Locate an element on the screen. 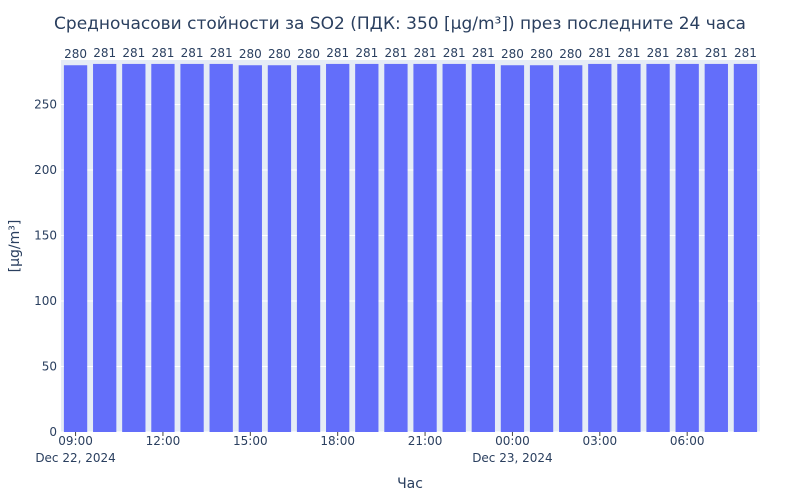  y-axis-ticks: 0 50 100 150 200 250 is located at coordinates (45, 268).